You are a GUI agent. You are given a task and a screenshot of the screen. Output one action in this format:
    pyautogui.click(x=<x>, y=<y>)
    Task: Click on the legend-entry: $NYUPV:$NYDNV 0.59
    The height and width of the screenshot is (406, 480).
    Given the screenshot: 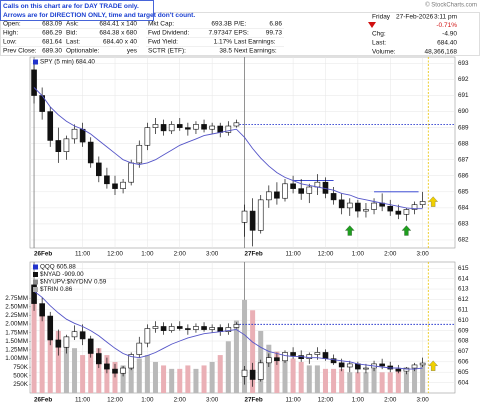 What is the action you would take?
    pyautogui.click(x=73, y=282)
    